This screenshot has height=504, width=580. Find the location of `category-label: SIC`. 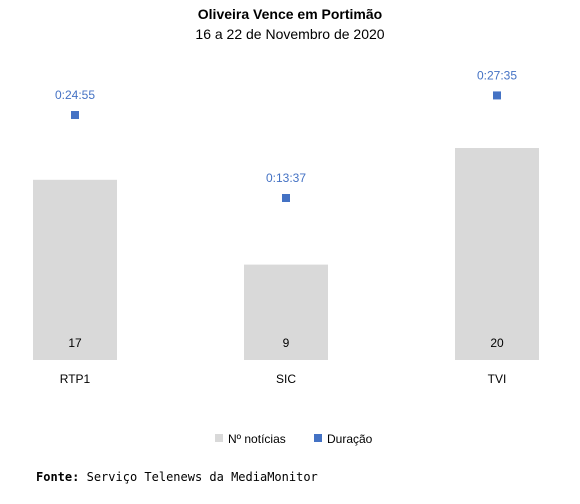

category-label: SIC is located at coordinates (286, 379).